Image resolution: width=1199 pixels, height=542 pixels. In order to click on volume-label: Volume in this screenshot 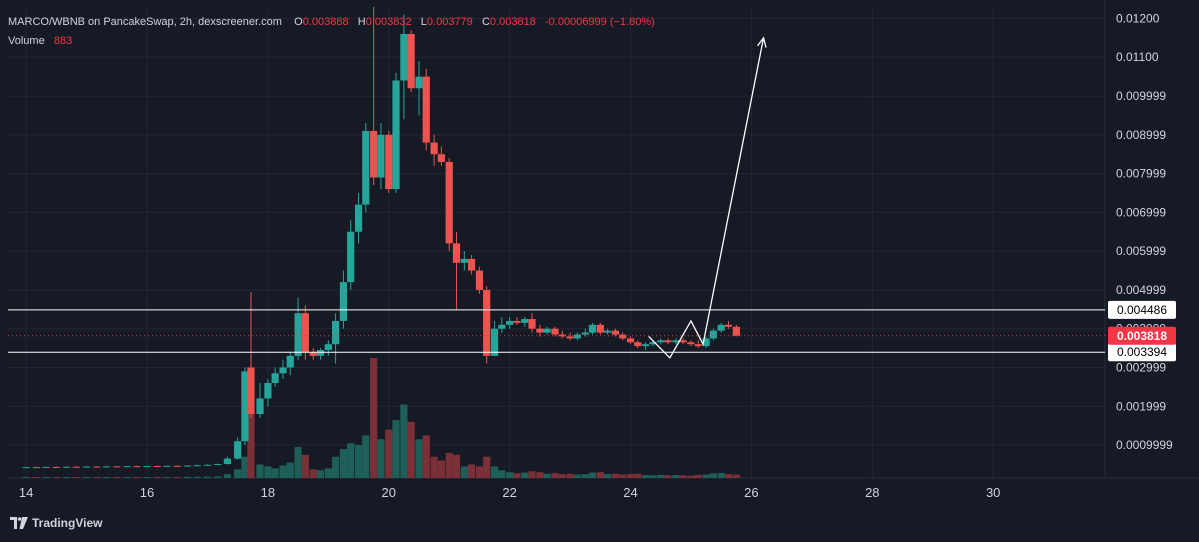, I will do `click(26, 41)`.